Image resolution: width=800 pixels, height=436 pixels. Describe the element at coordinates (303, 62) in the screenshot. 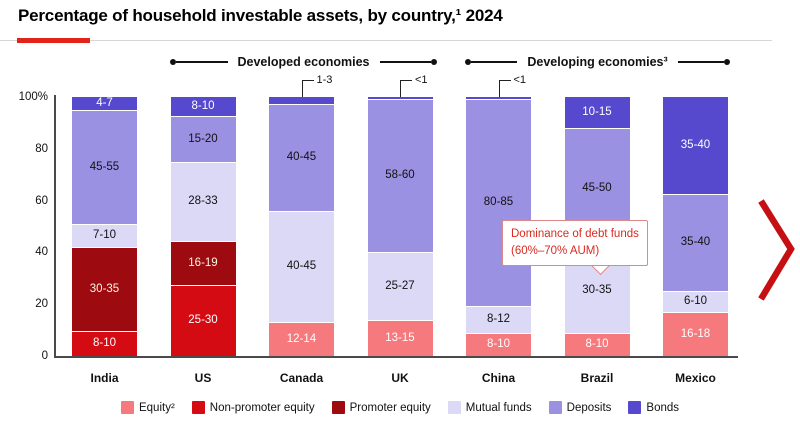

I see `group-label-developed: Developed economies` at that location.